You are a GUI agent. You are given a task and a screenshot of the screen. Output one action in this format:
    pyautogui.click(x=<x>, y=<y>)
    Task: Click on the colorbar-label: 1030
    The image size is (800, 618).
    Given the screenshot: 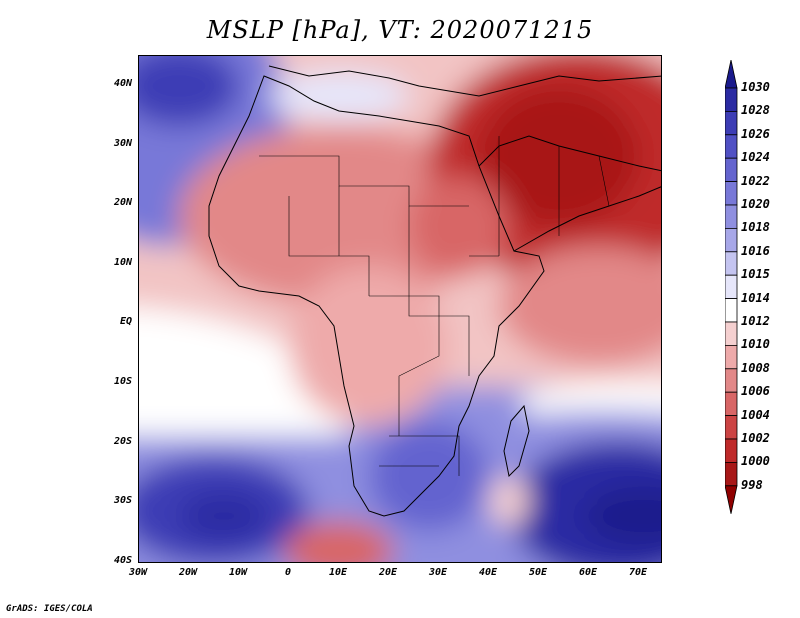 What is the action you would take?
    pyautogui.click(x=755, y=87)
    